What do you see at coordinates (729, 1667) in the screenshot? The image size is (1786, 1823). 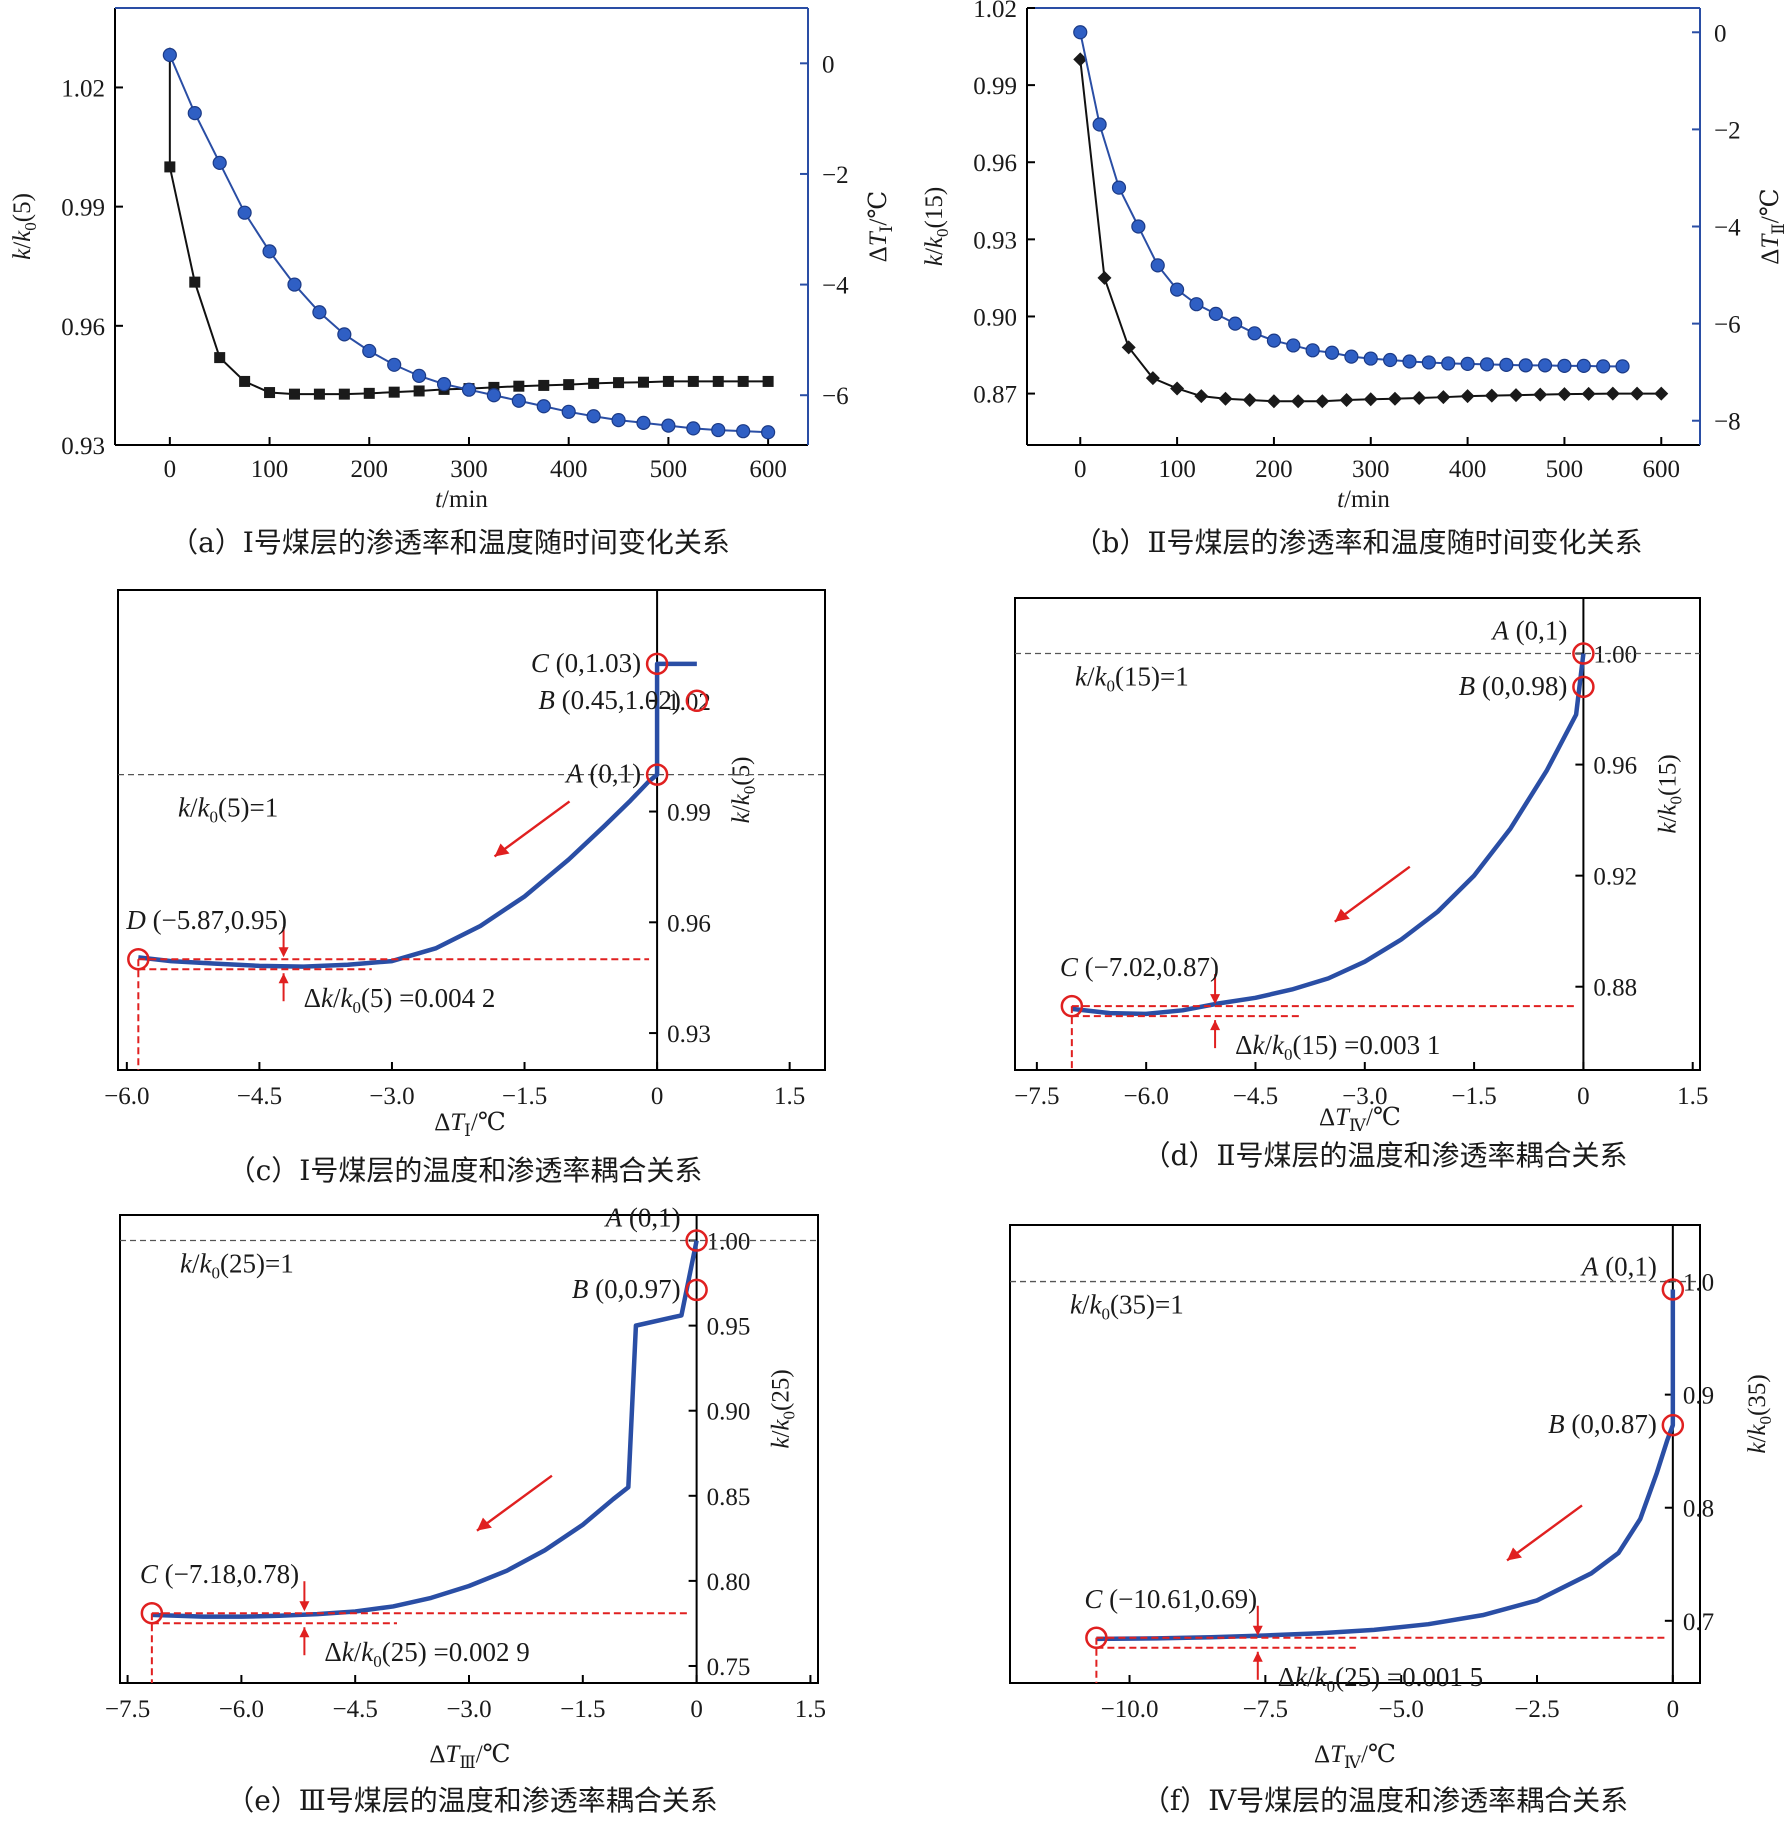 I see `y-tick-label: 0.75` at bounding box center [729, 1667].